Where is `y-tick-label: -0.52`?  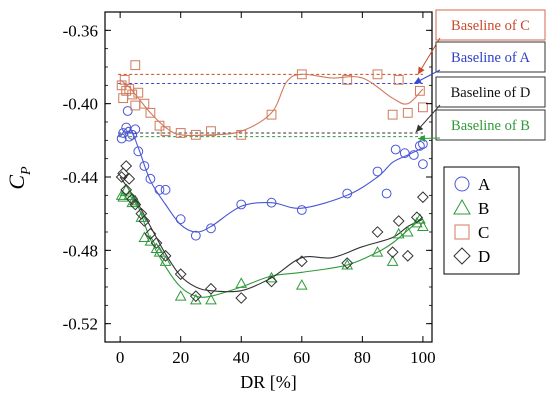
y-tick-label: -0.52 is located at coordinates (80, 324).